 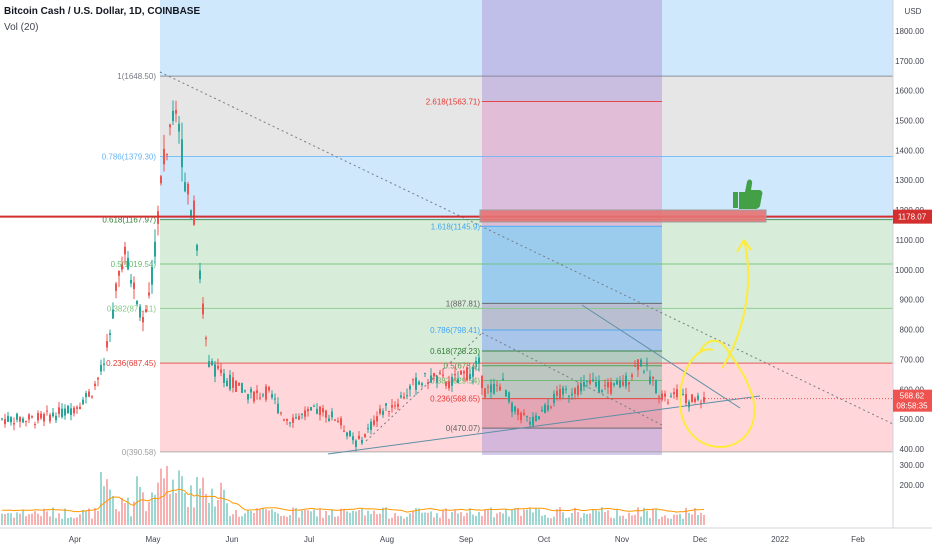 What do you see at coordinates (102, 11) in the screenshot?
I see `symbol-title: Bitcoin Cash / U.S. Dollar, 1D, COINBASE` at bounding box center [102, 11].